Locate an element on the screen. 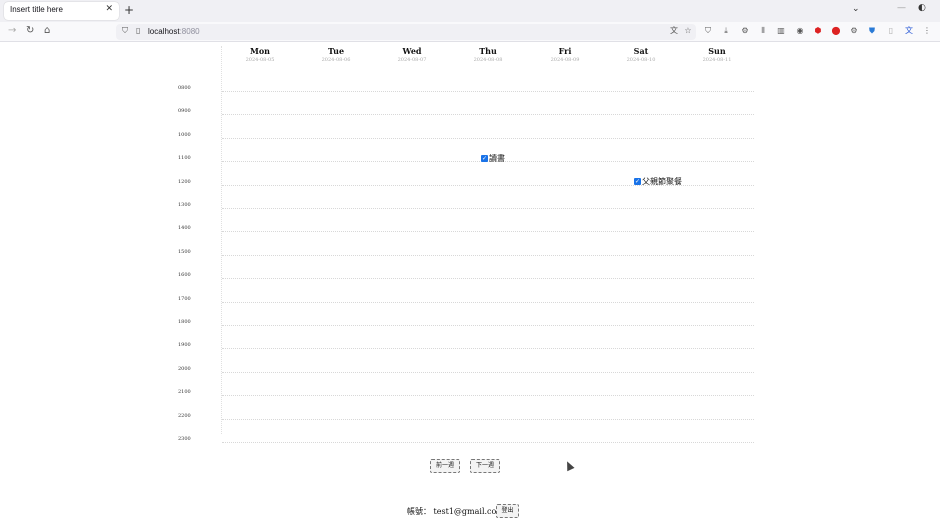  hour-label: 1300 is located at coordinates (184, 205).